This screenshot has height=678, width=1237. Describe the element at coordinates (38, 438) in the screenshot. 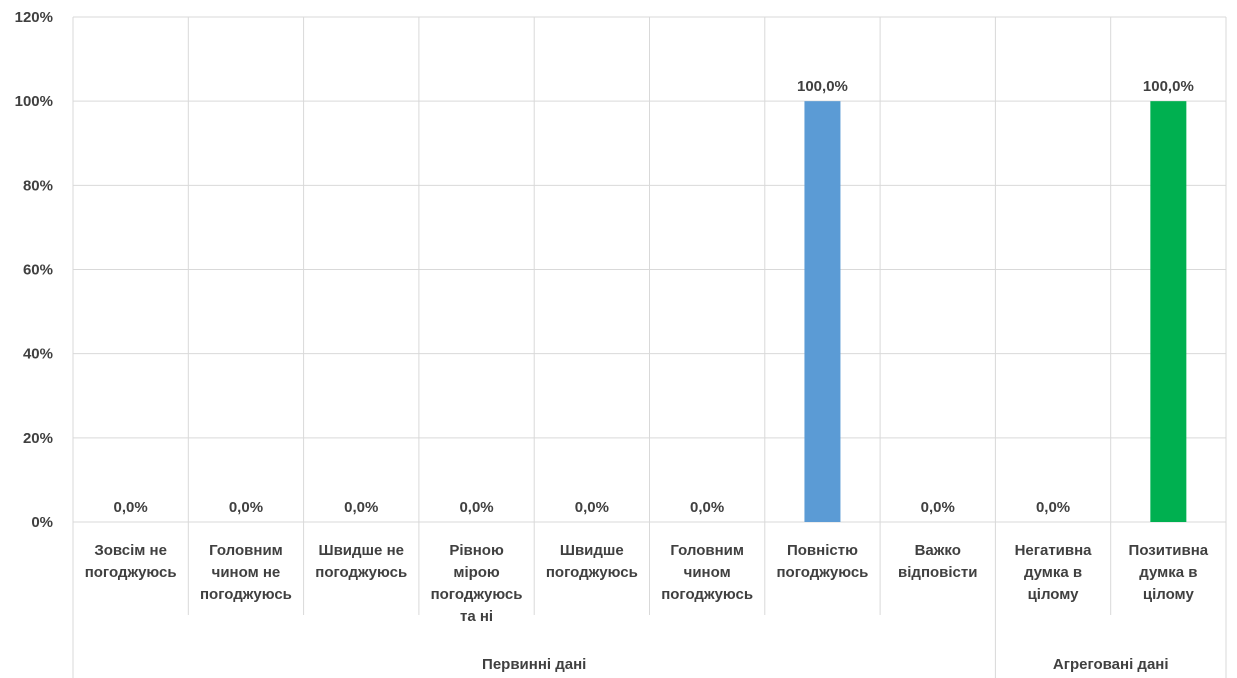

I see `y-tick-label: 20%` at that location.